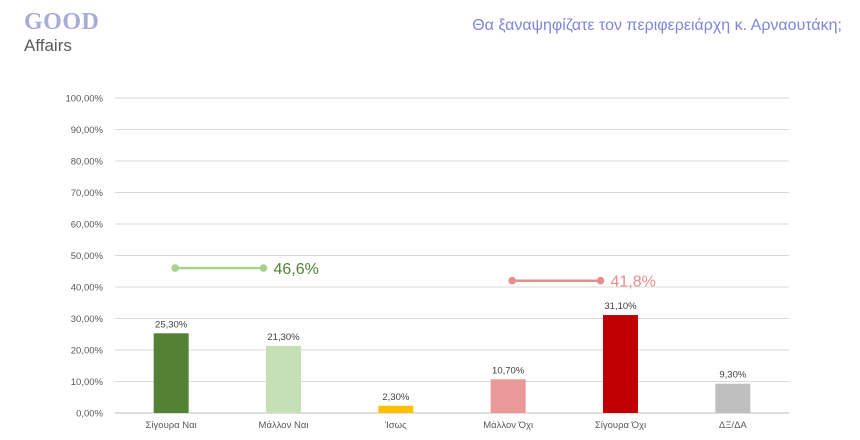  I want to click on annotation-label: 41,8%, so click(633, 282).